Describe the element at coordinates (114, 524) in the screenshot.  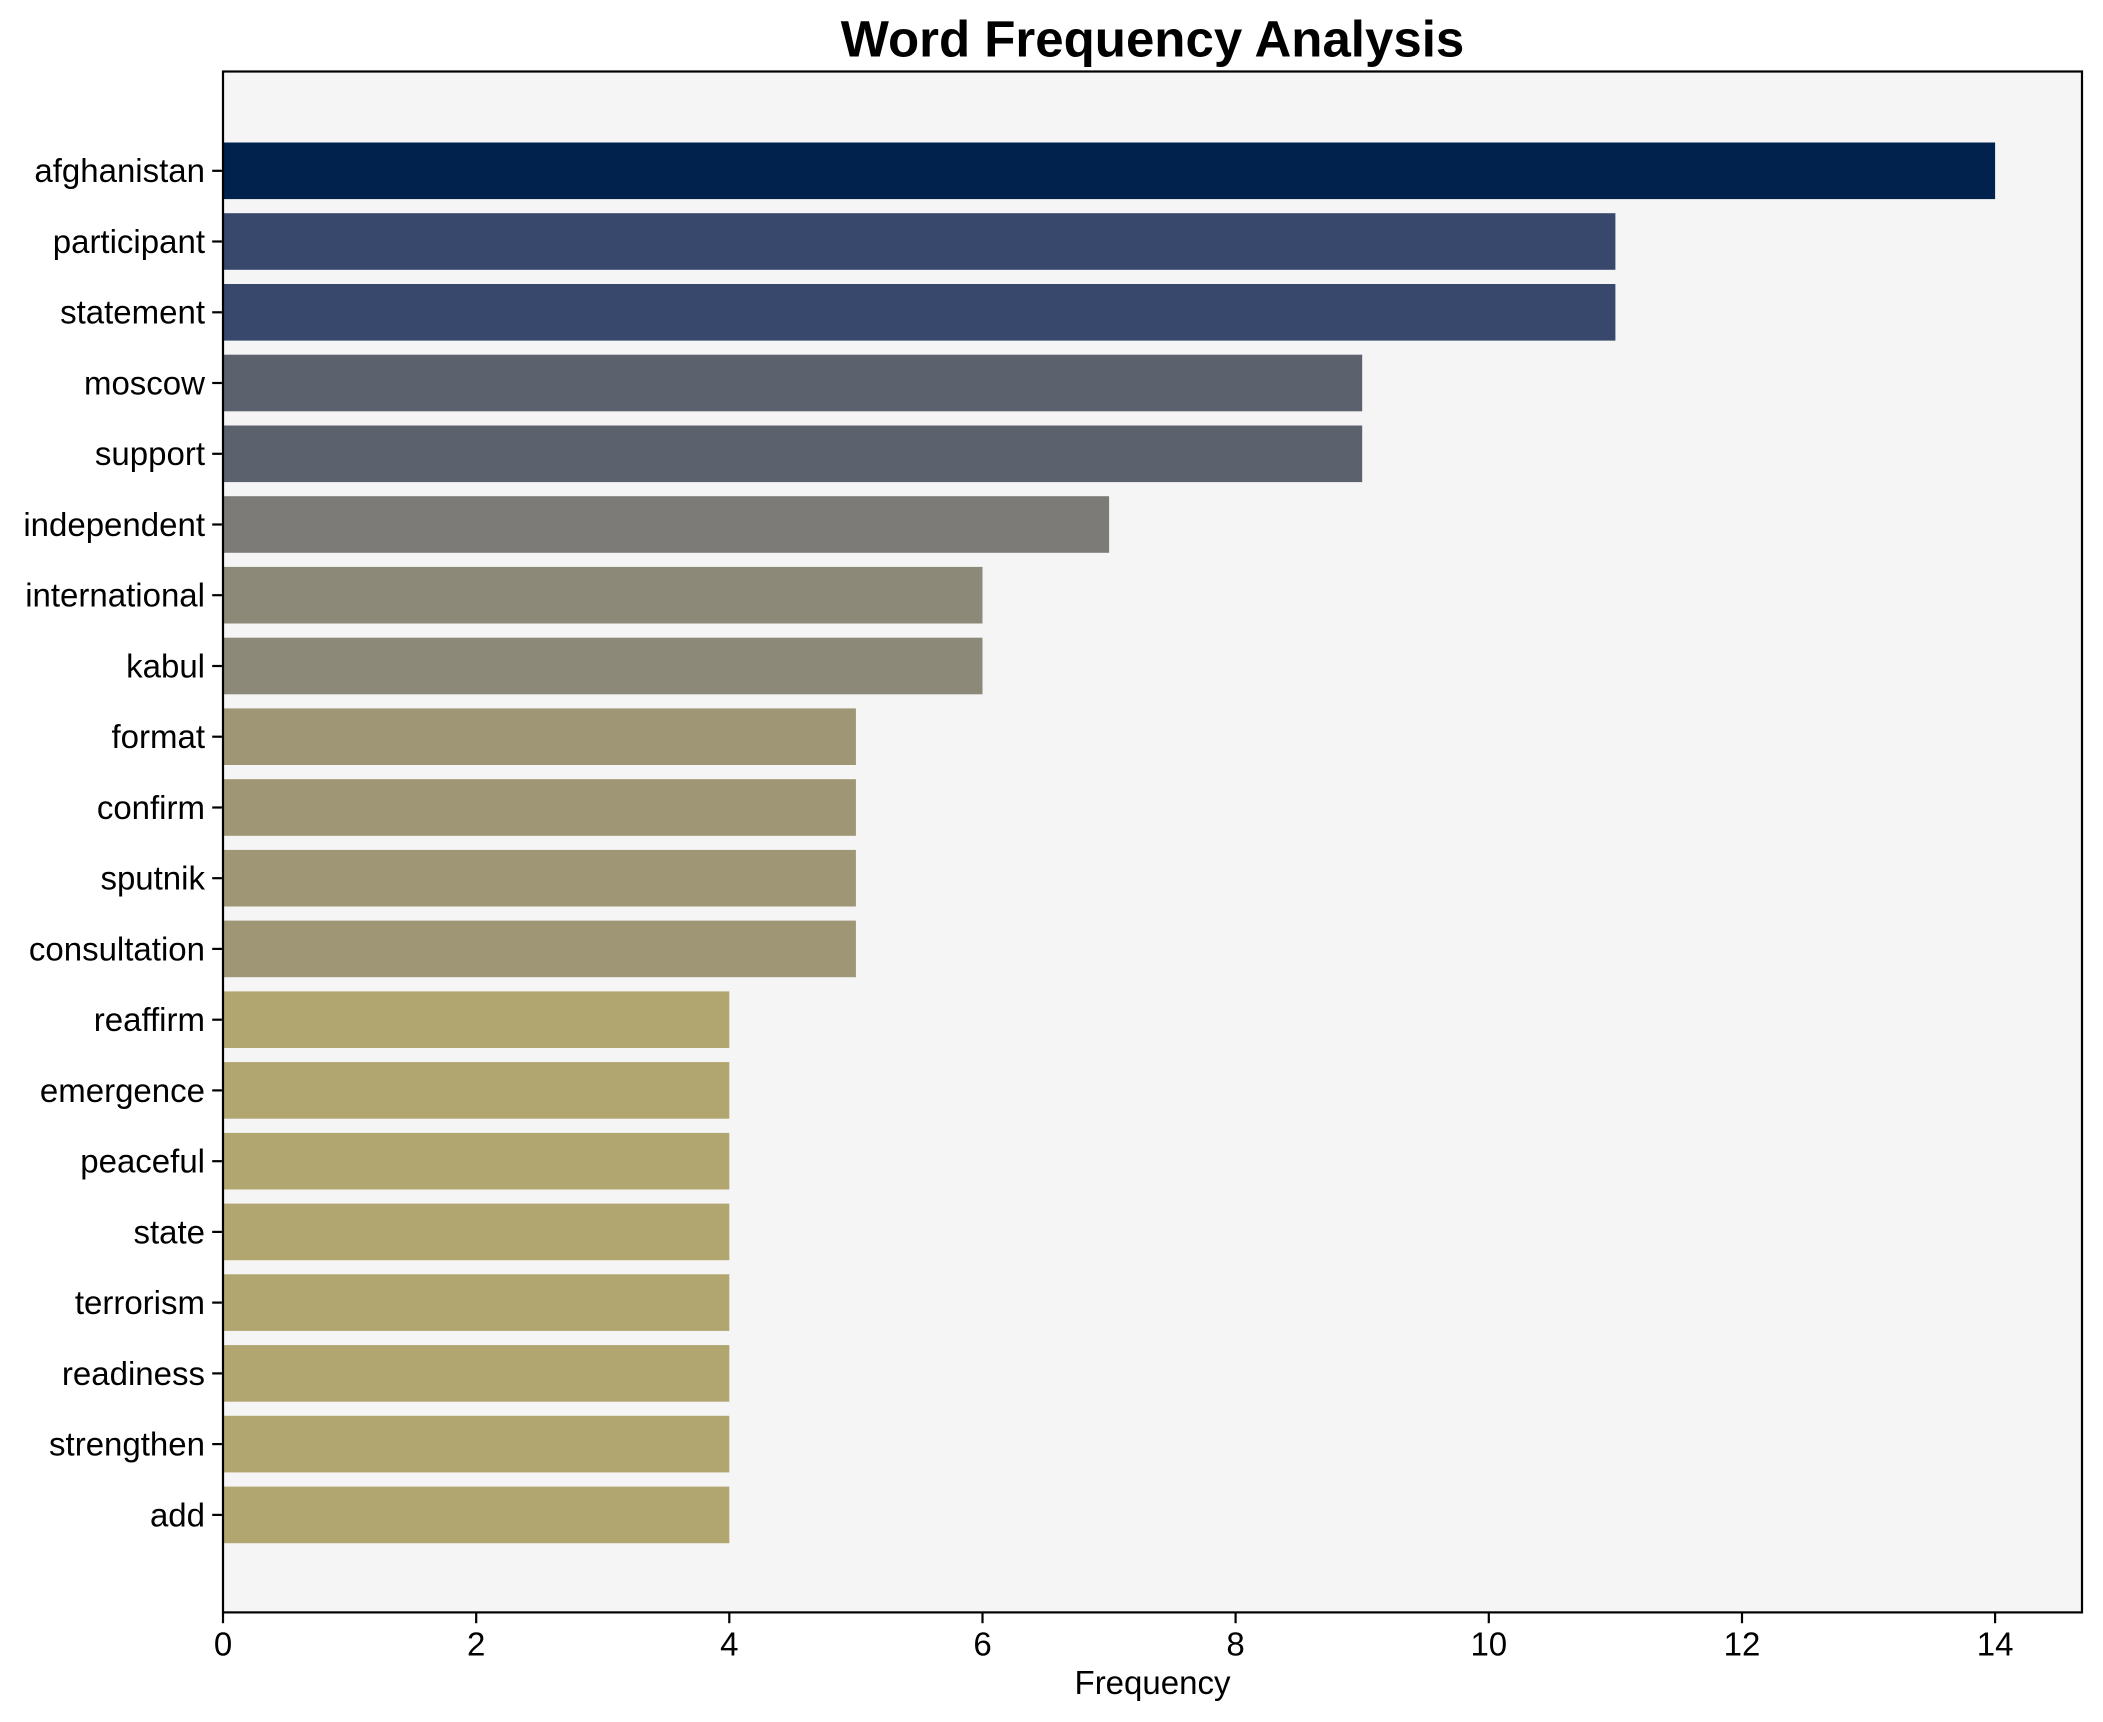
I see `svg-text: independent` at that location.